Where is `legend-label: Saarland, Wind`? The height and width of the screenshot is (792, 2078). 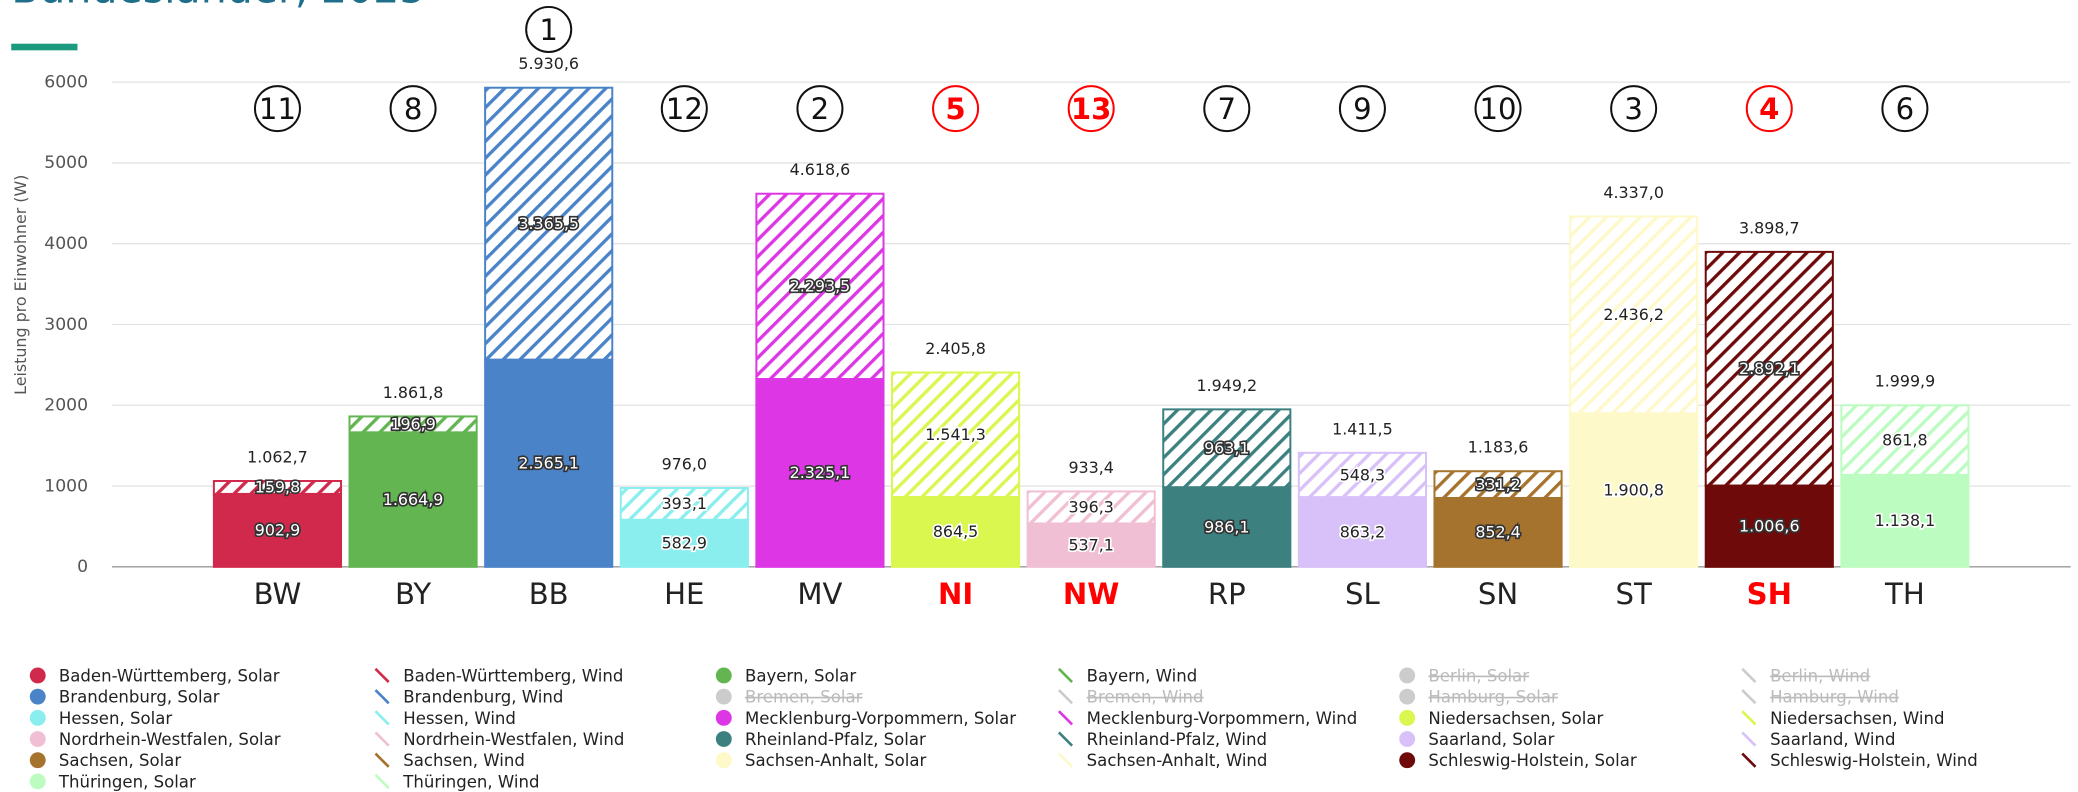
legend-label: Saarland, Wind is located at coordinates (1832, 739).